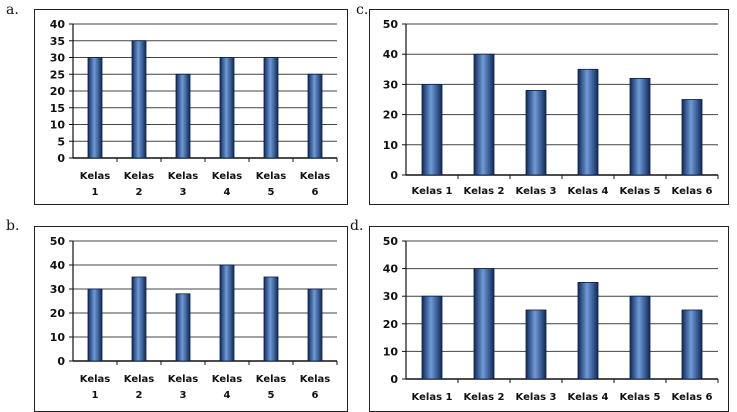 Image resolution: width=737 pixels, height=412 pixels. What do you see at coordinates (692, 397) in the screenshot?
I see `chart-d-xtick-label: Kelas 6` at bounding box center [692, 397].